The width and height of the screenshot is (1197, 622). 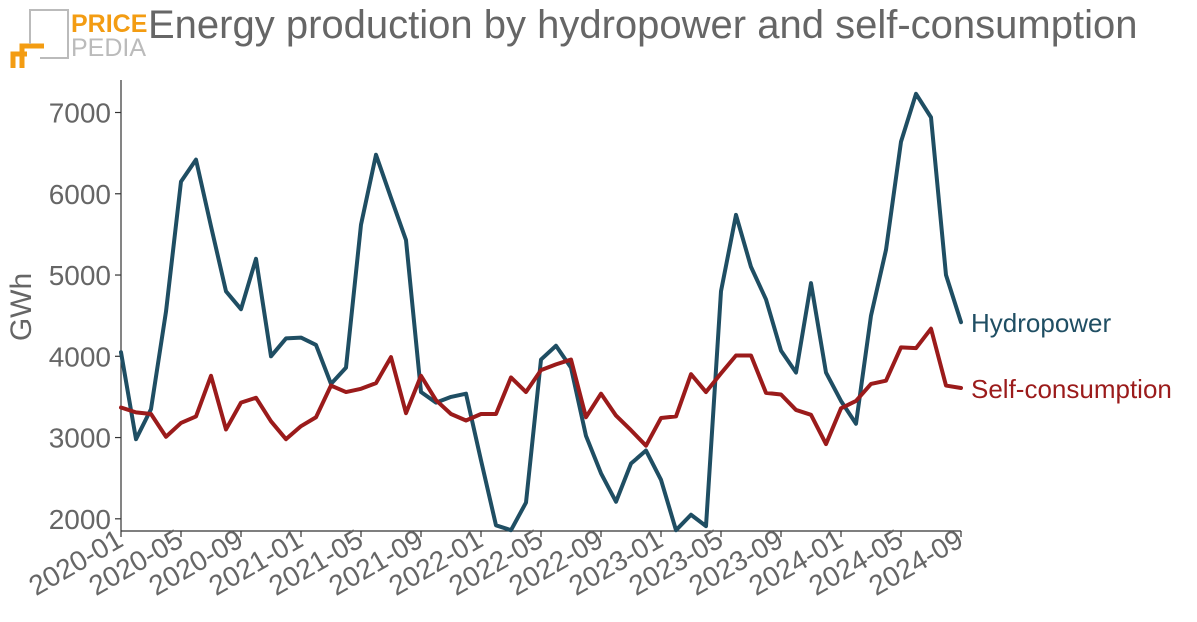 I want to click on series-label-self-consumption: Self-consumption, so click(x=1071, y=389).